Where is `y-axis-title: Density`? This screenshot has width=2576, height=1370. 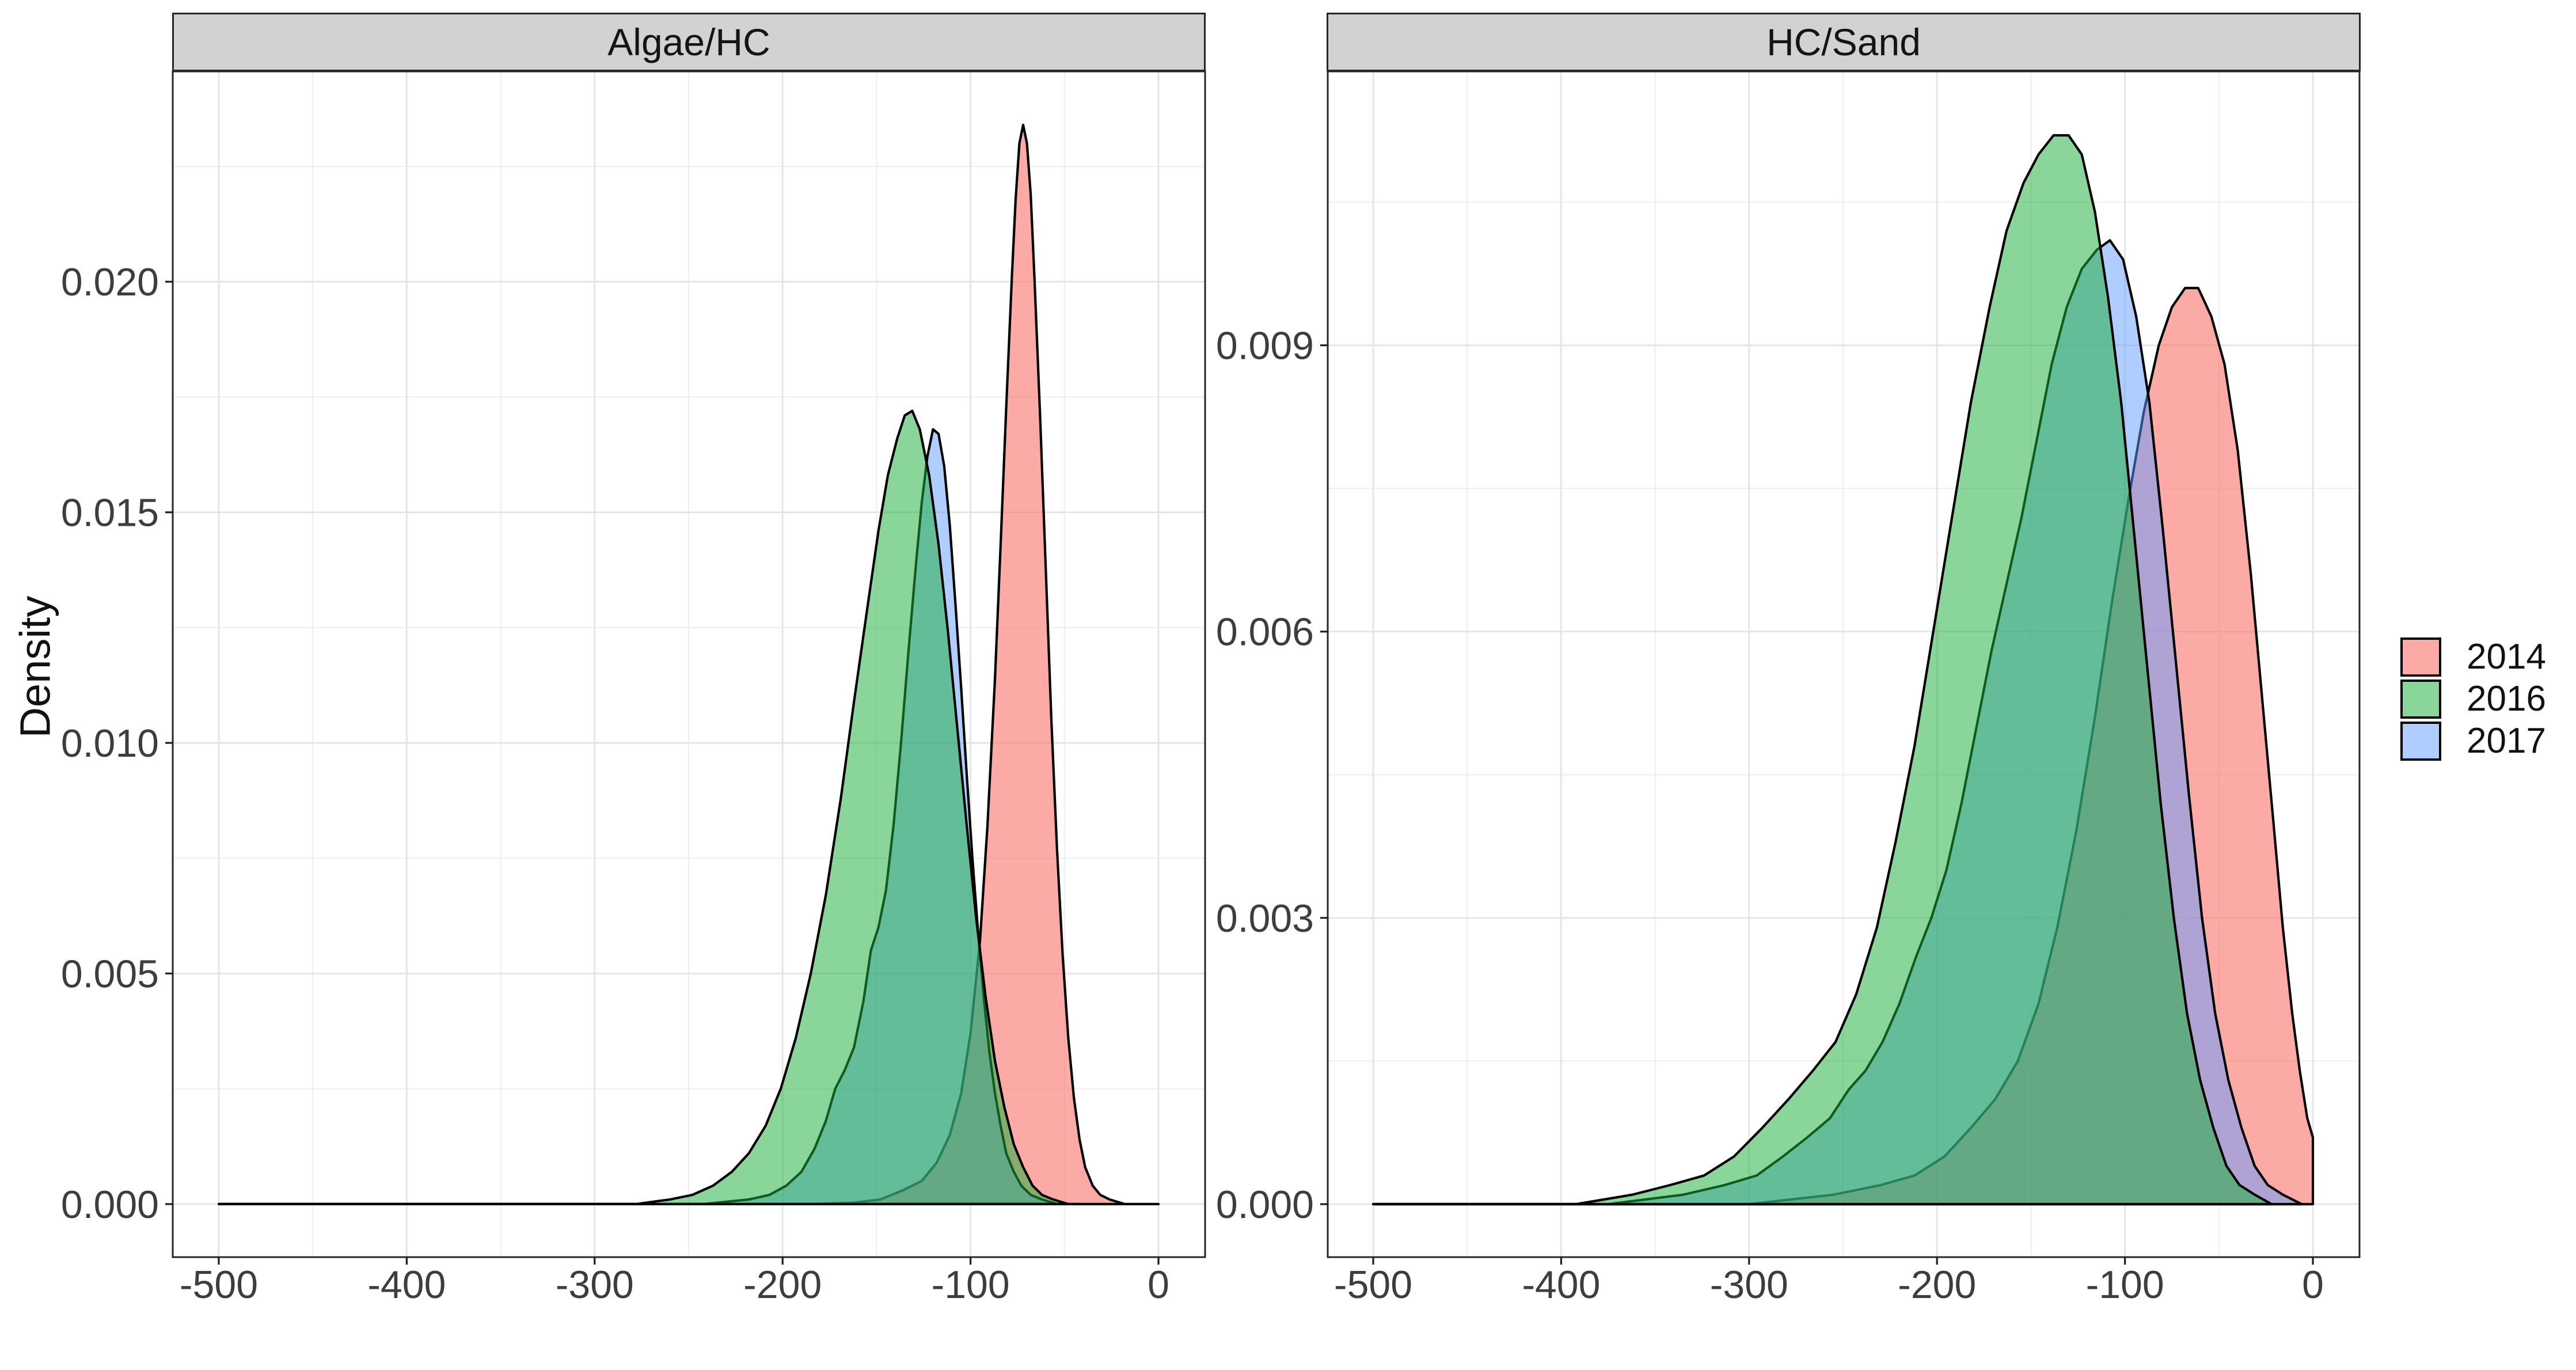
y-axis-title: Density is located at coordinates (35, 666).